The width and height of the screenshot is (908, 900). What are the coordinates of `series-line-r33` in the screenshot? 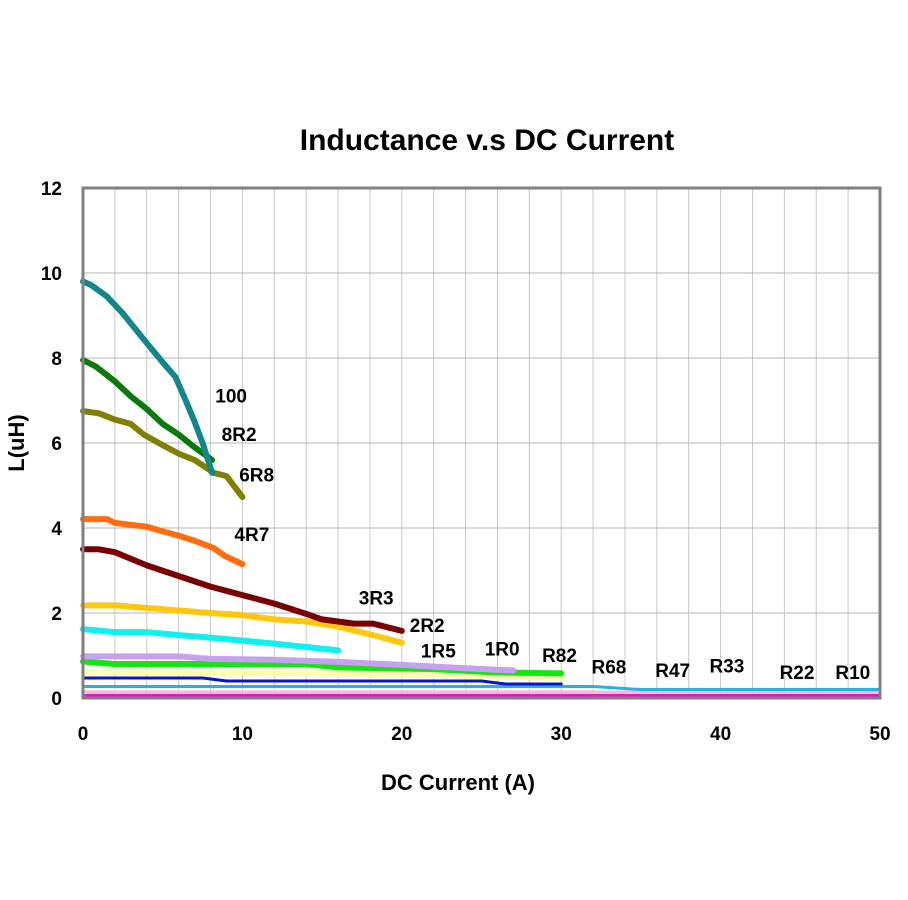 It's located at (481, 688).